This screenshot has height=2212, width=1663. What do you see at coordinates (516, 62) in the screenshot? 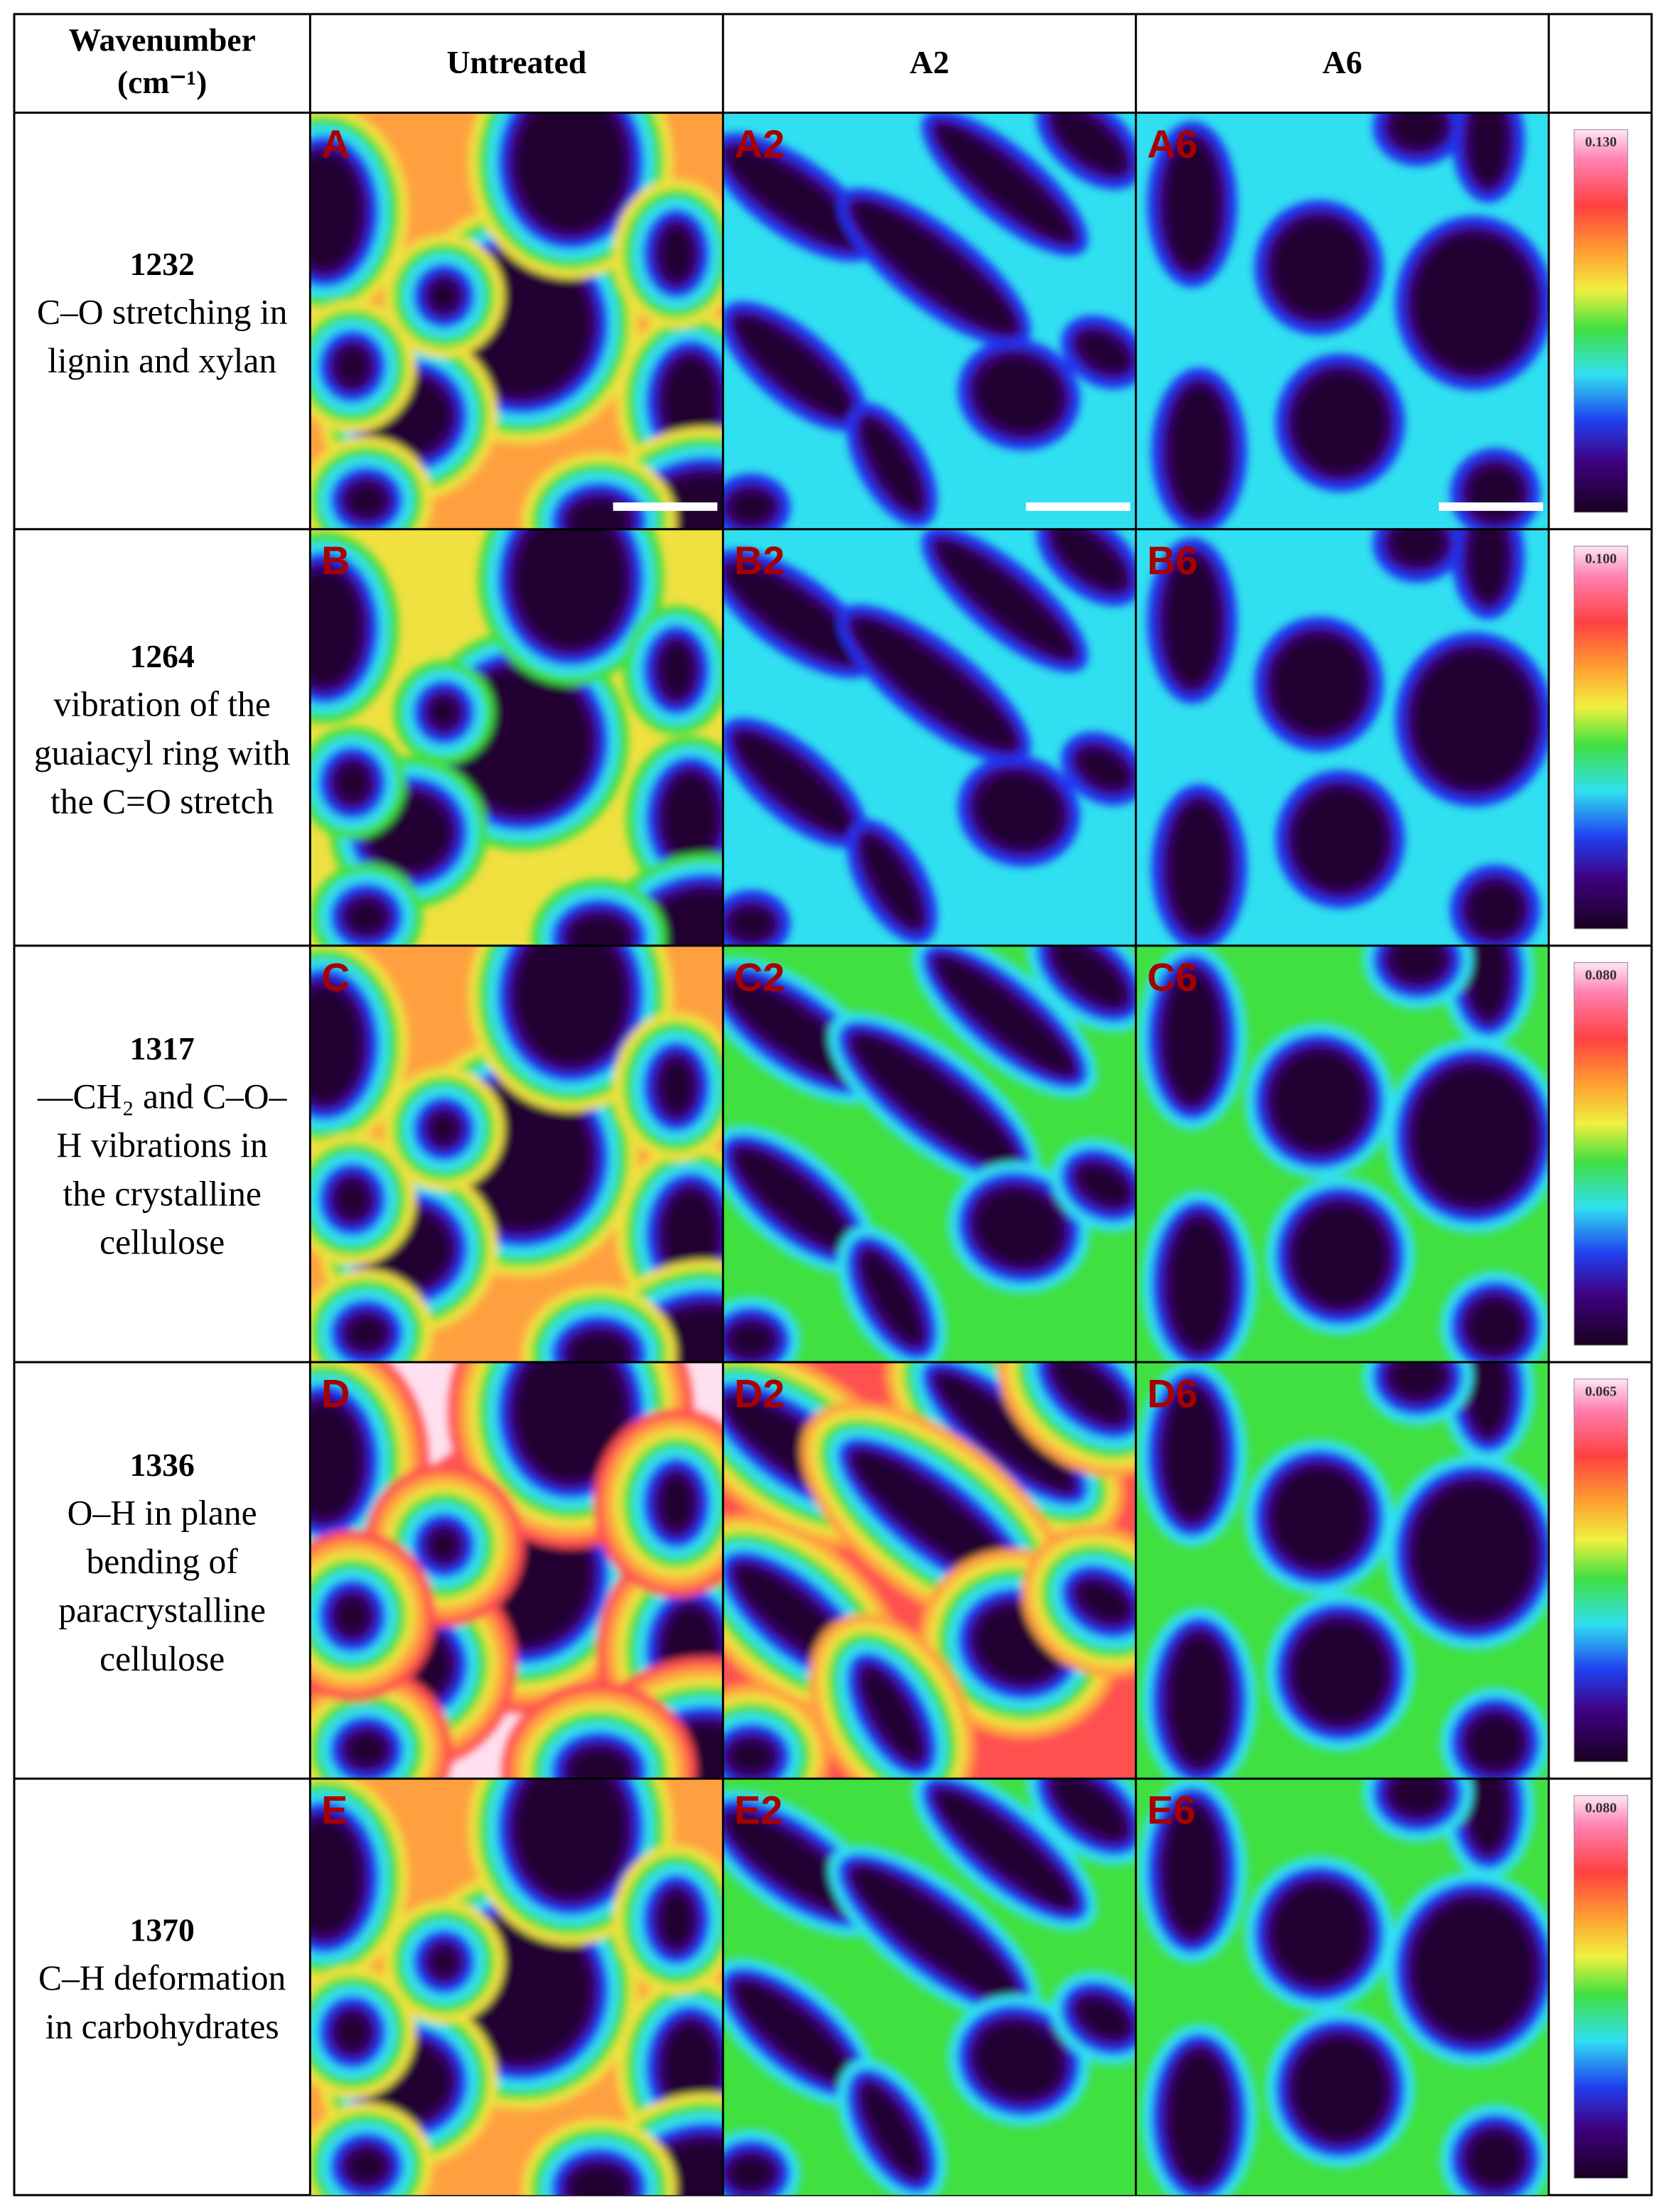
I see `header-cell: Untreated` at bounding box center [516, 62].